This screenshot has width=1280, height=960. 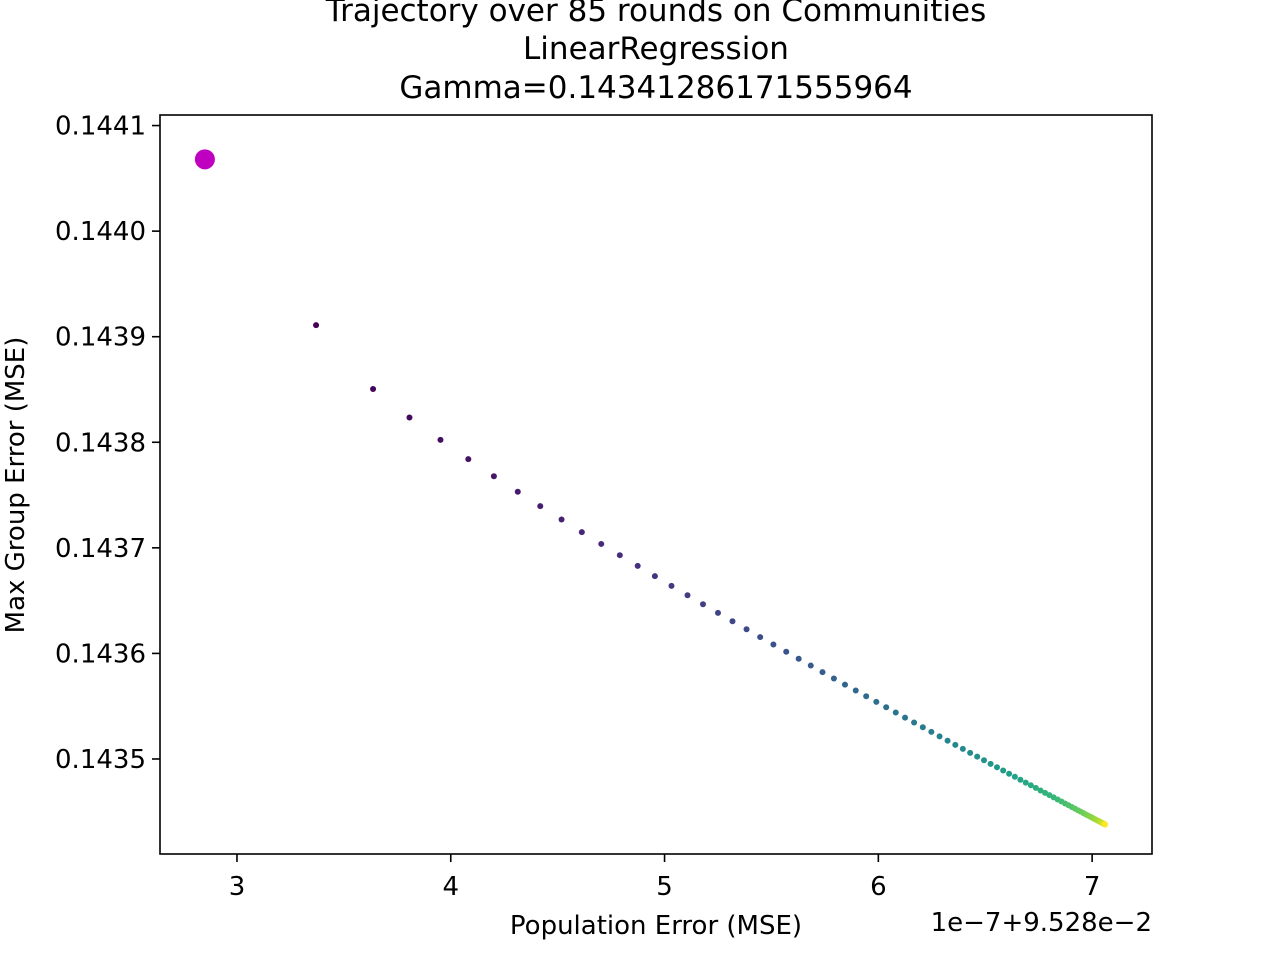 What do you see at coordinates (878, 887) in the screenshot?
I see `x-tick-label: 6` at bounding box center [878, 887].